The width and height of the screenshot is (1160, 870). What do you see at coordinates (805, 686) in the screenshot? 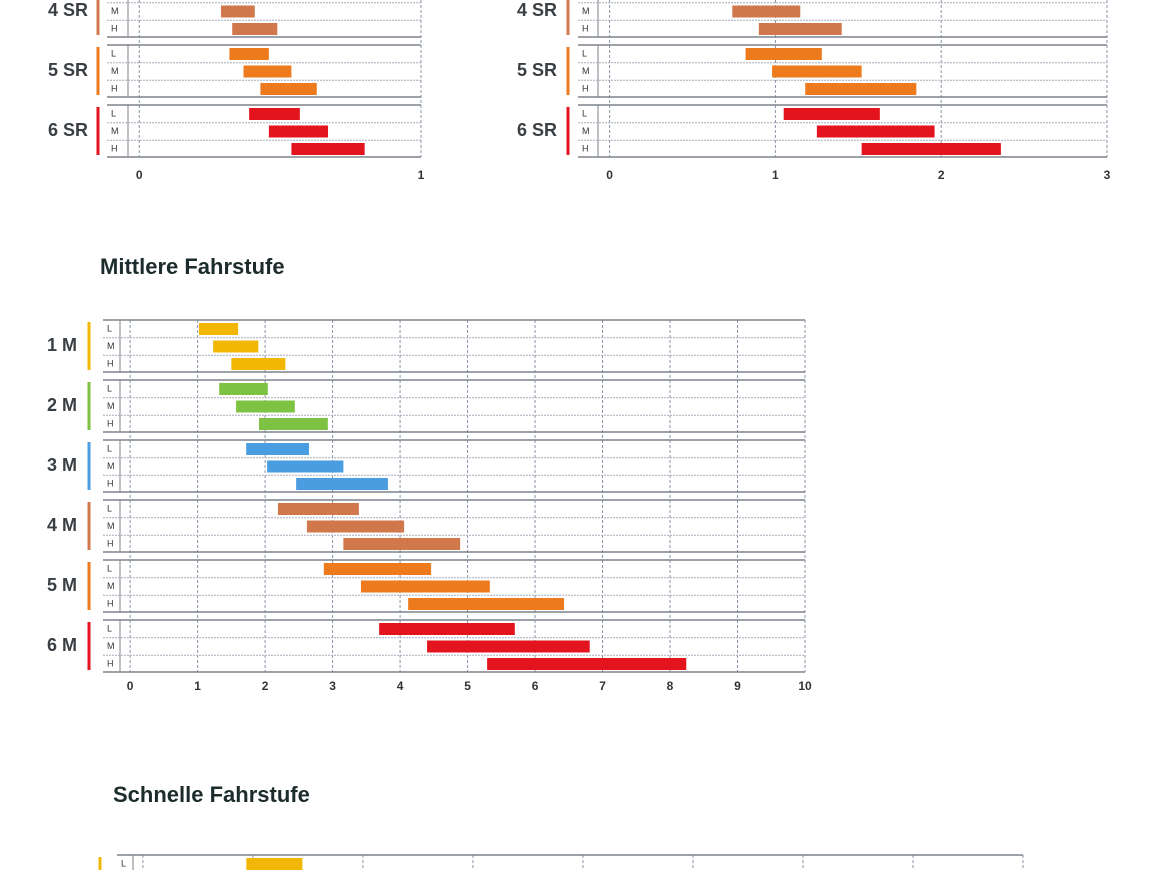
I see `x-tick-label: 10` at bounding box center [805, 686].